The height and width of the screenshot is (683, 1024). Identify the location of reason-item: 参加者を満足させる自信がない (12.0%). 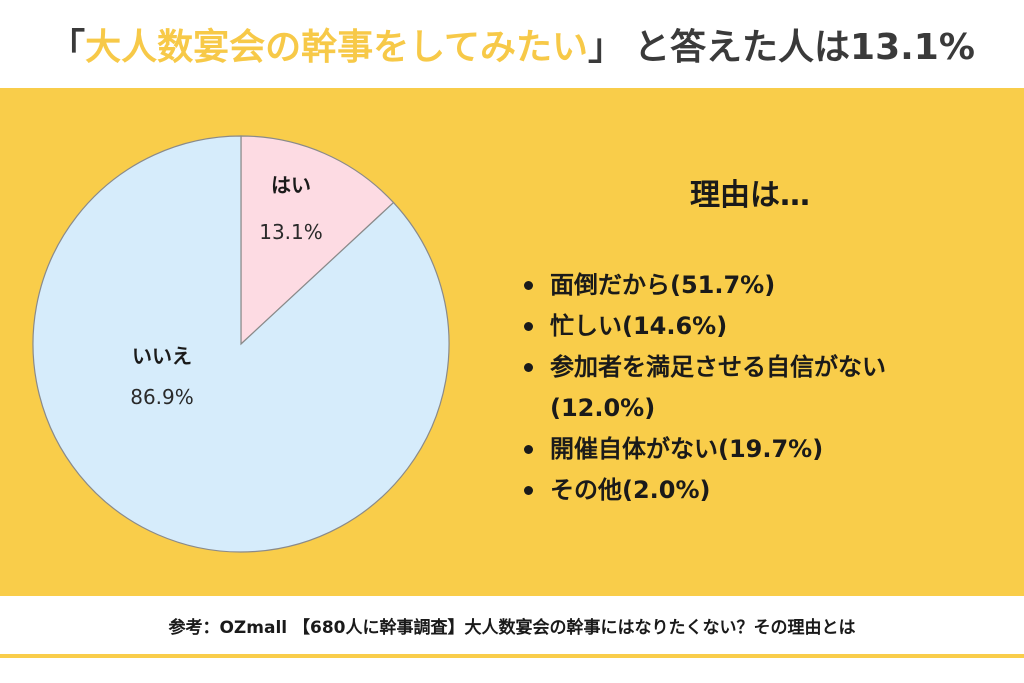
(767, 388).